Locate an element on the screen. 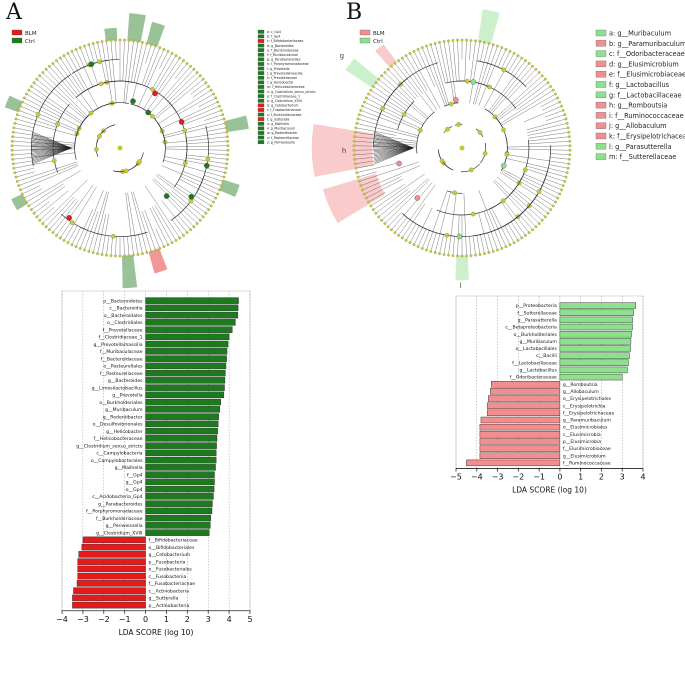  bar-label: f__Gp4 is located at coordinates (135, 475).